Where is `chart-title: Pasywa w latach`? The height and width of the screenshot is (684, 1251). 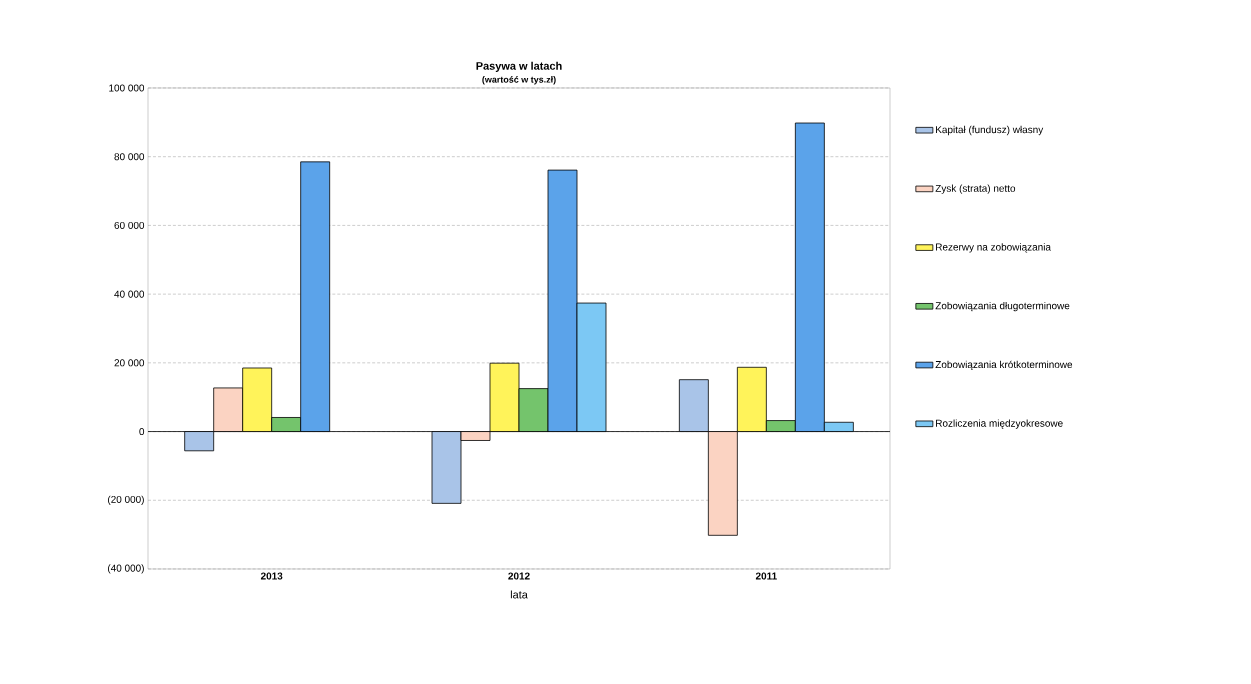
chart-title: Pasywa w latach is located at coordinates (519, 66).